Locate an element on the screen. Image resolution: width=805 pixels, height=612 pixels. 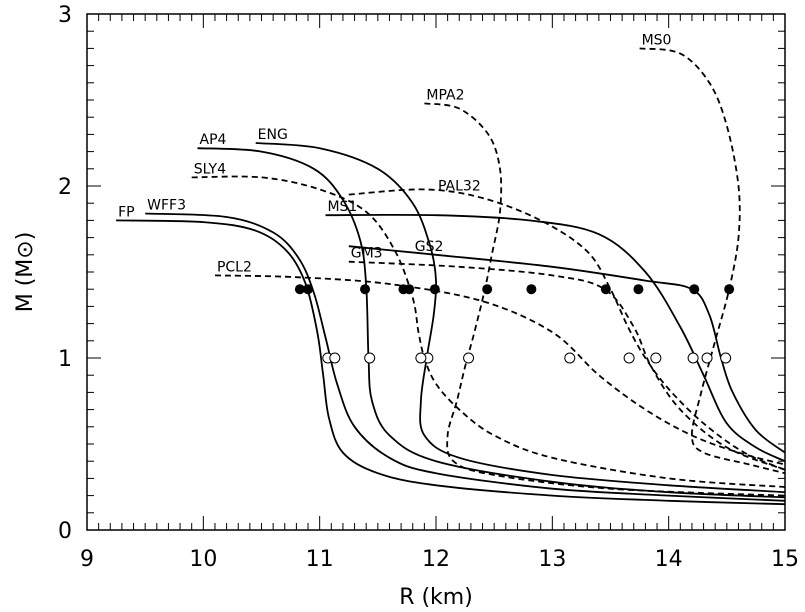
x-tick-label: 15 is located at coordinates (785, 559).